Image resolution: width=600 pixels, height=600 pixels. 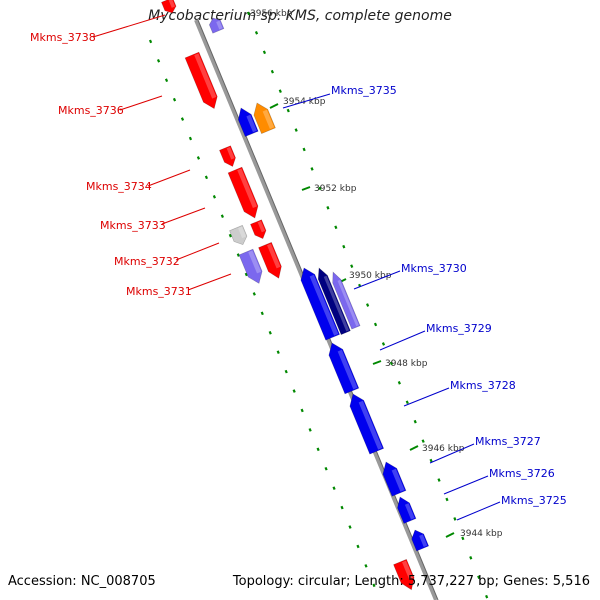 I want to click on gene-mkms-3730-dark, so click(x=332, y=300).